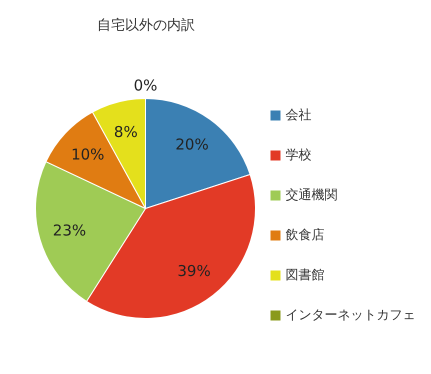  Describe the element at coordinates (126, 131) in the screenshot. I see `data-label: 8%` at that location.